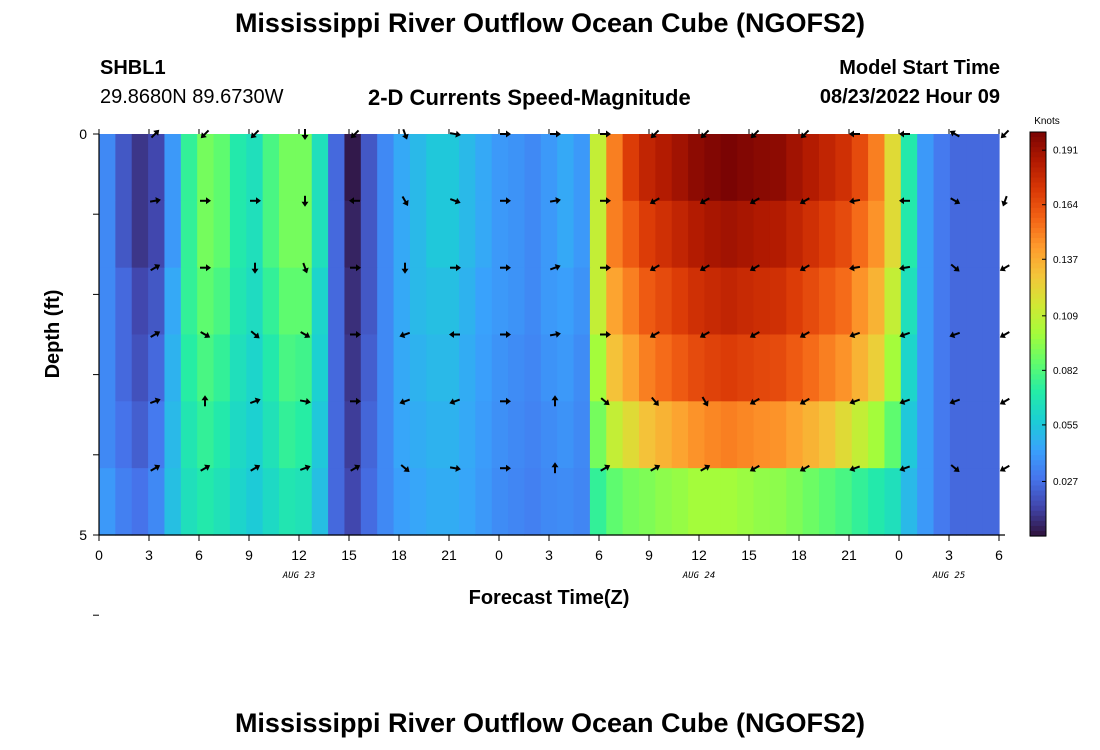  Describe the element at coordinates (549, 598) in the screenshot. I see `x-axis-label: Forecast Time(Z)` at that location.